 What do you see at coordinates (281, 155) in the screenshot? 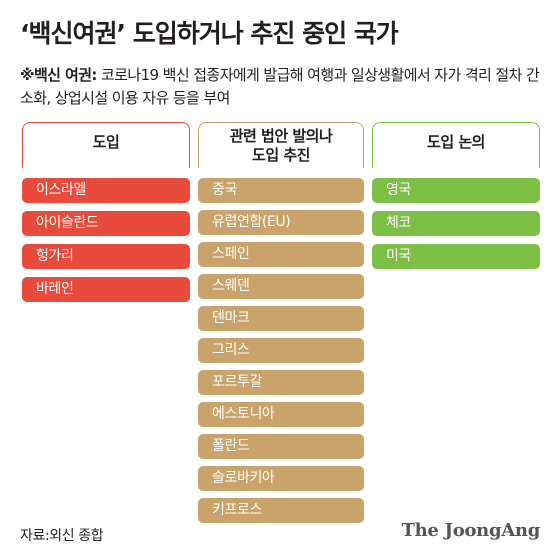
I see `column-header-label-line2: 도입 추진` at bounding box center [281, 155].